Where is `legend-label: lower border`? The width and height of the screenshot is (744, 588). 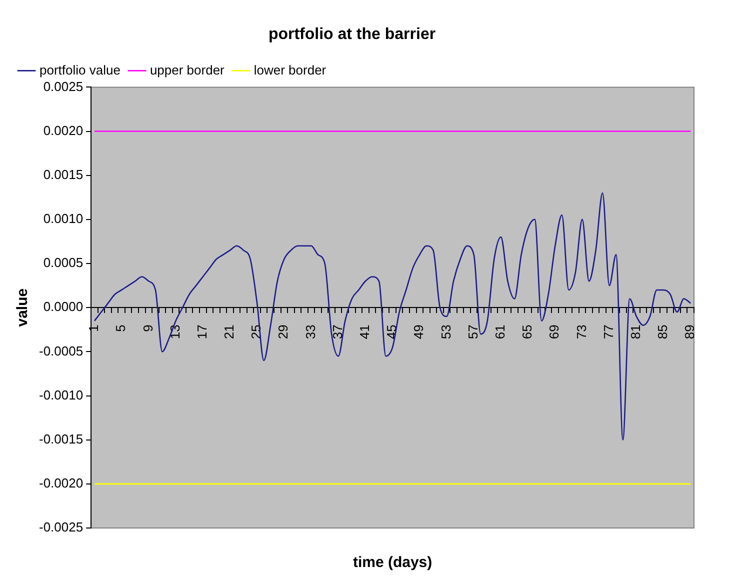
legend-label: lower border is located at coordinates (290, 70).